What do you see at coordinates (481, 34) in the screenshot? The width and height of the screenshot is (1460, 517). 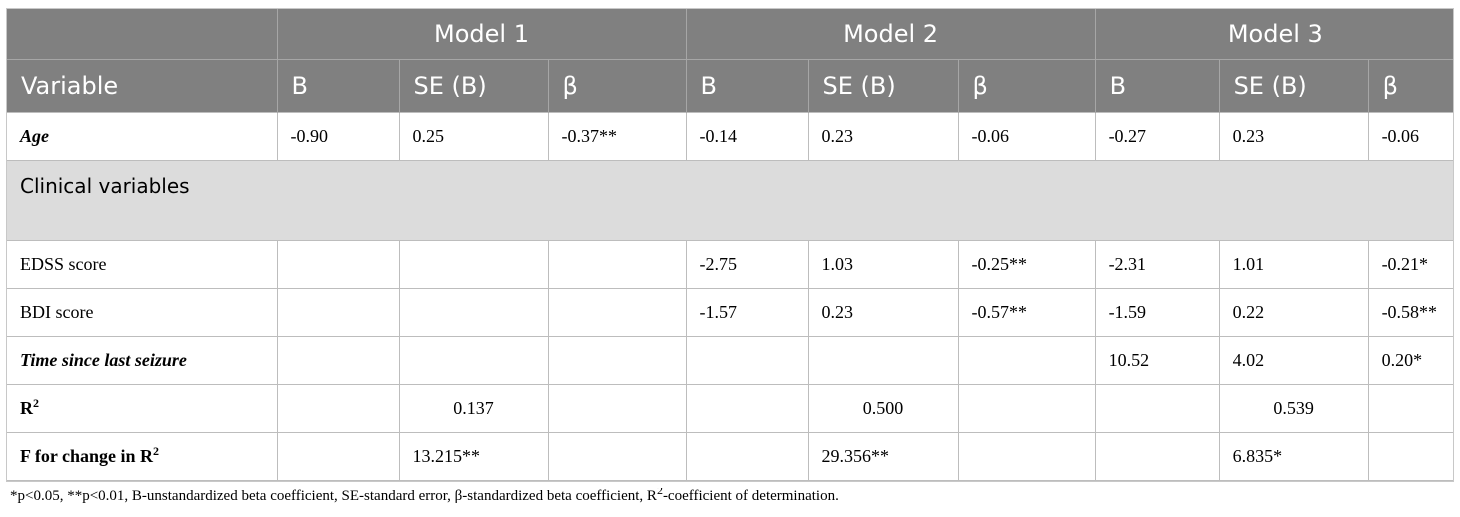 I see `model-1-header: Model 1` at bounding box center [481, 34].